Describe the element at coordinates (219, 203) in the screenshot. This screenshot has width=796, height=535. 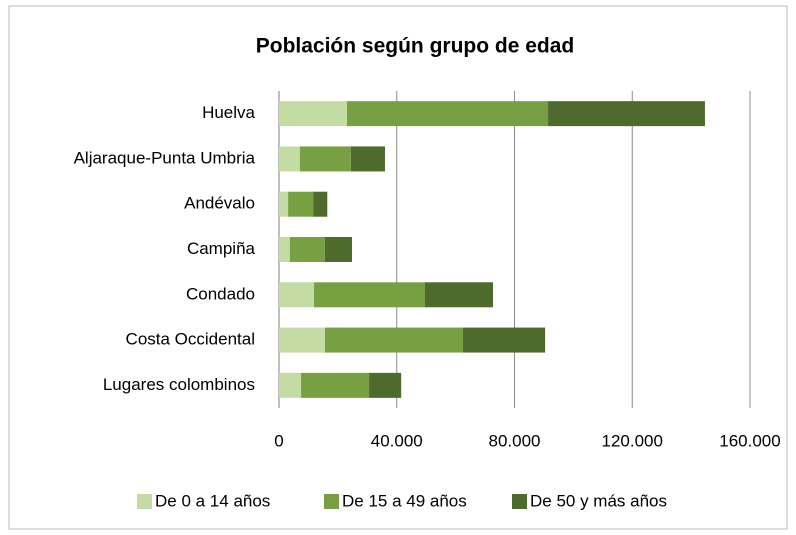
I see `y-tick-label: Andévalo` at that location.